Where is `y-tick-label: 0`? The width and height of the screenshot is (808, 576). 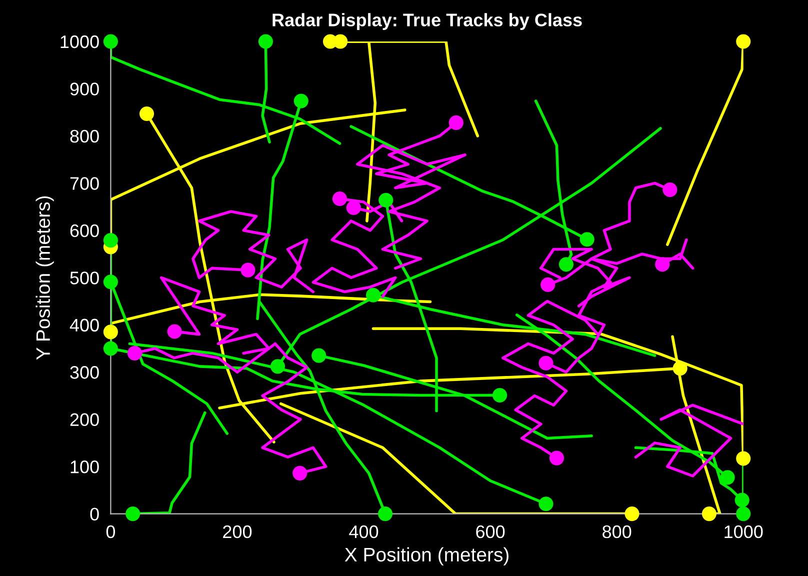 y-tick-label: 0 is located at coordinates (94, 514).